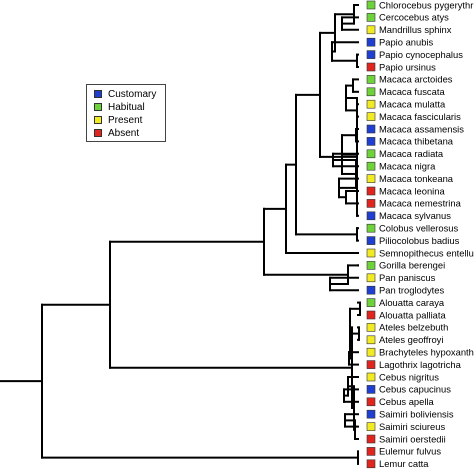 Image resolution: width=474 pixels, height=474 pixels. Describe the element at coordinates (410, 451) in the screenshot. I see `taxon-label: Eulemur fulvus` at that location.